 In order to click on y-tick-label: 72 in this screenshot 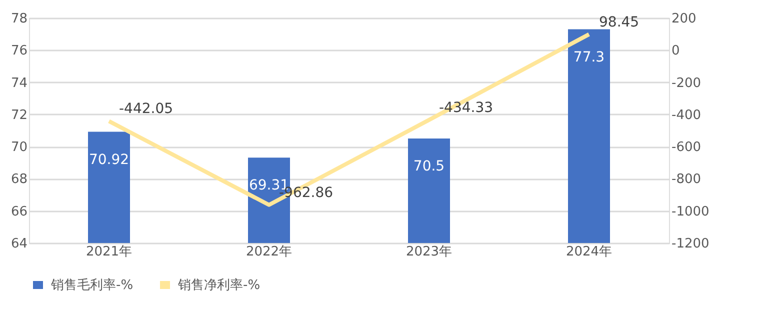, I will do `click(19, 115)`.